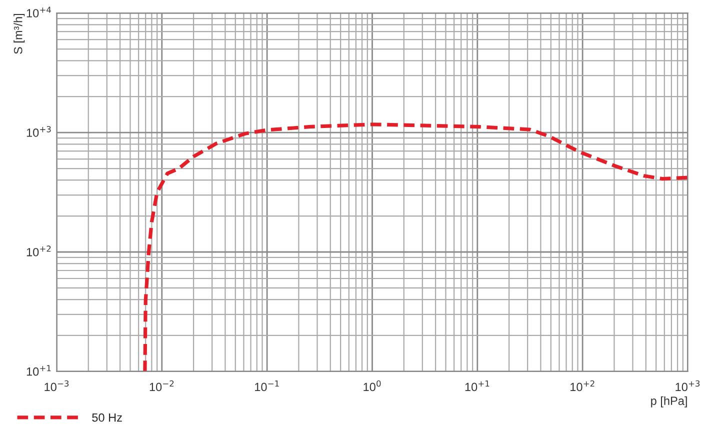 This screenshot has height=437, width=709. Describe the element at coordinates (107, 417) in the screenshot. I see `text: 50 Hz` at that location.